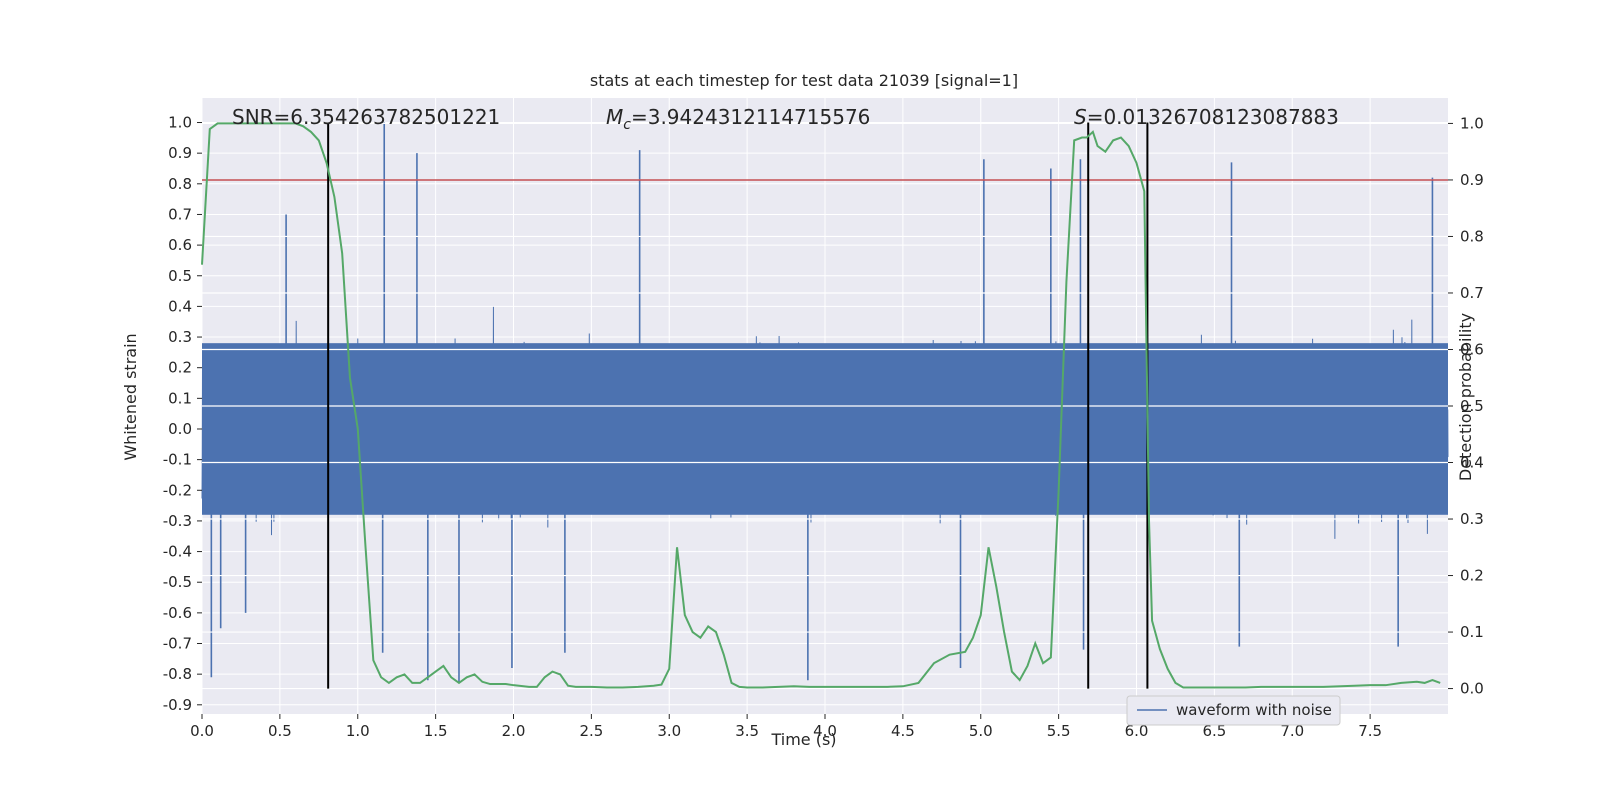  What do you see at coordinates (1254, 710) in the screenshot?
I see `legend-label: waveform with noise` at bounding box center [1254, 710].